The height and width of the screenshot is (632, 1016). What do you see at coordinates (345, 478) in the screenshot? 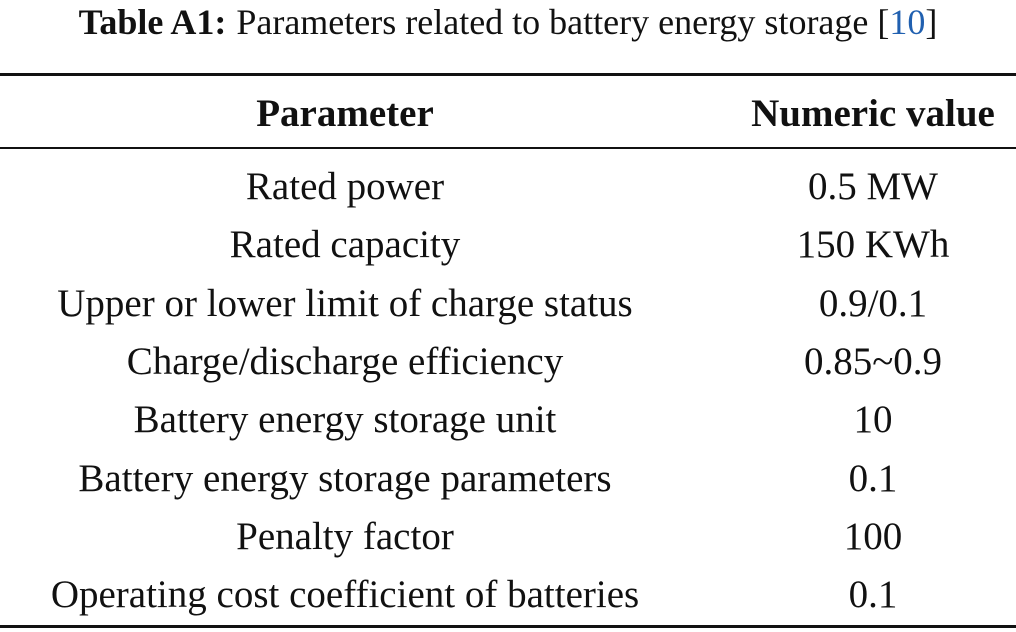
I see `parameter-cell: Battery energy storage parameters` at bounding box center [345, 478].